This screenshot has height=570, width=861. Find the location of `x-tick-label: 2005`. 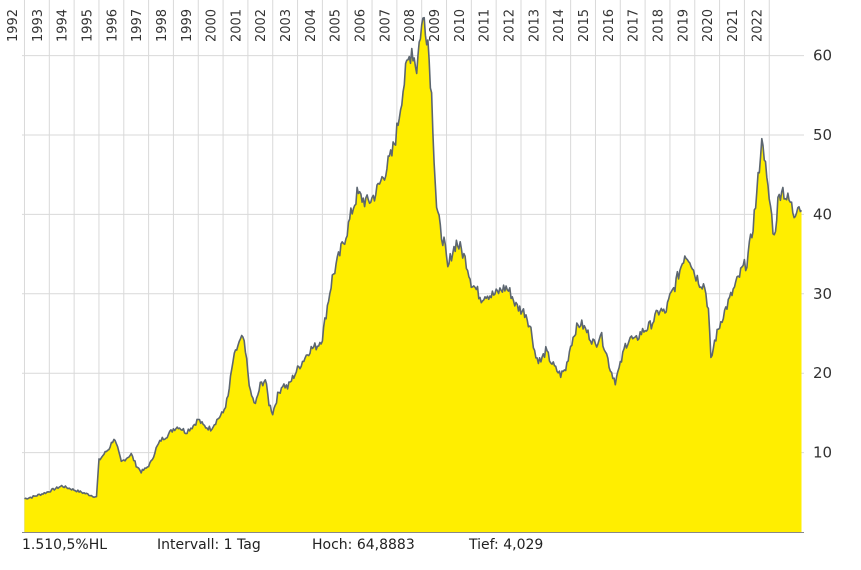

x-tick-label: 2005 is located at coordinates (336, 25).